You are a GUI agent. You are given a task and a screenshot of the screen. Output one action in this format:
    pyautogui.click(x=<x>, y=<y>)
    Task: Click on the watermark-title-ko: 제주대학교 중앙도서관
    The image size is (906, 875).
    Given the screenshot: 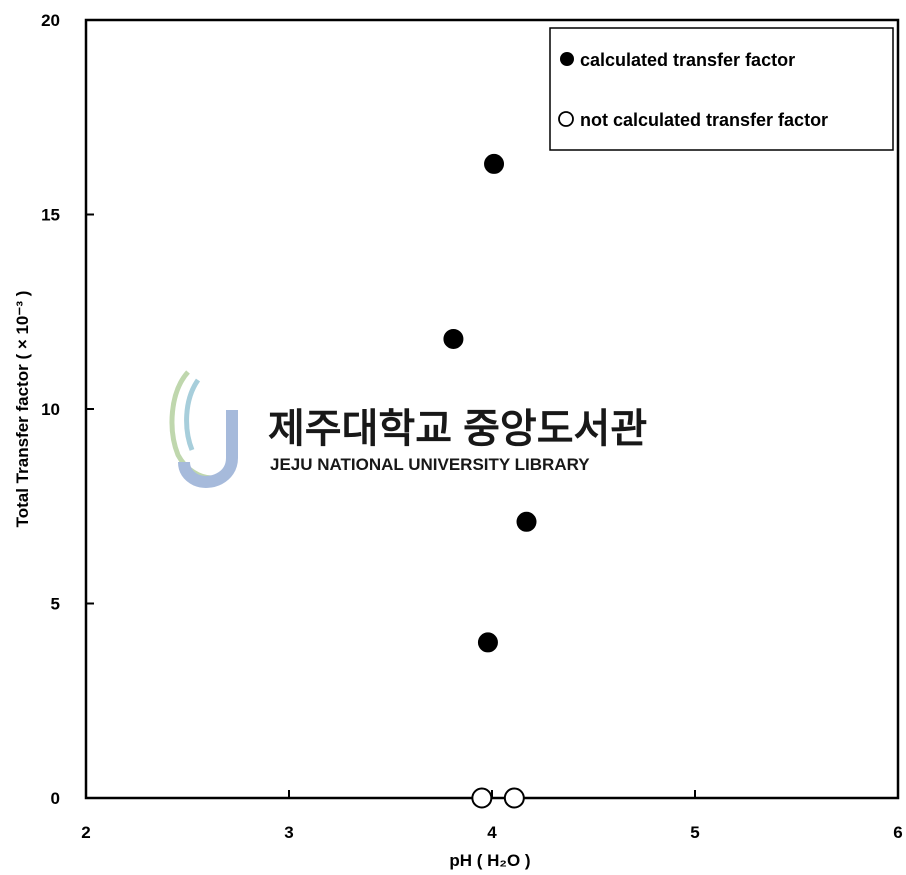 What is the action you would take?
    pyautogui.click(x=457, y=429)
    